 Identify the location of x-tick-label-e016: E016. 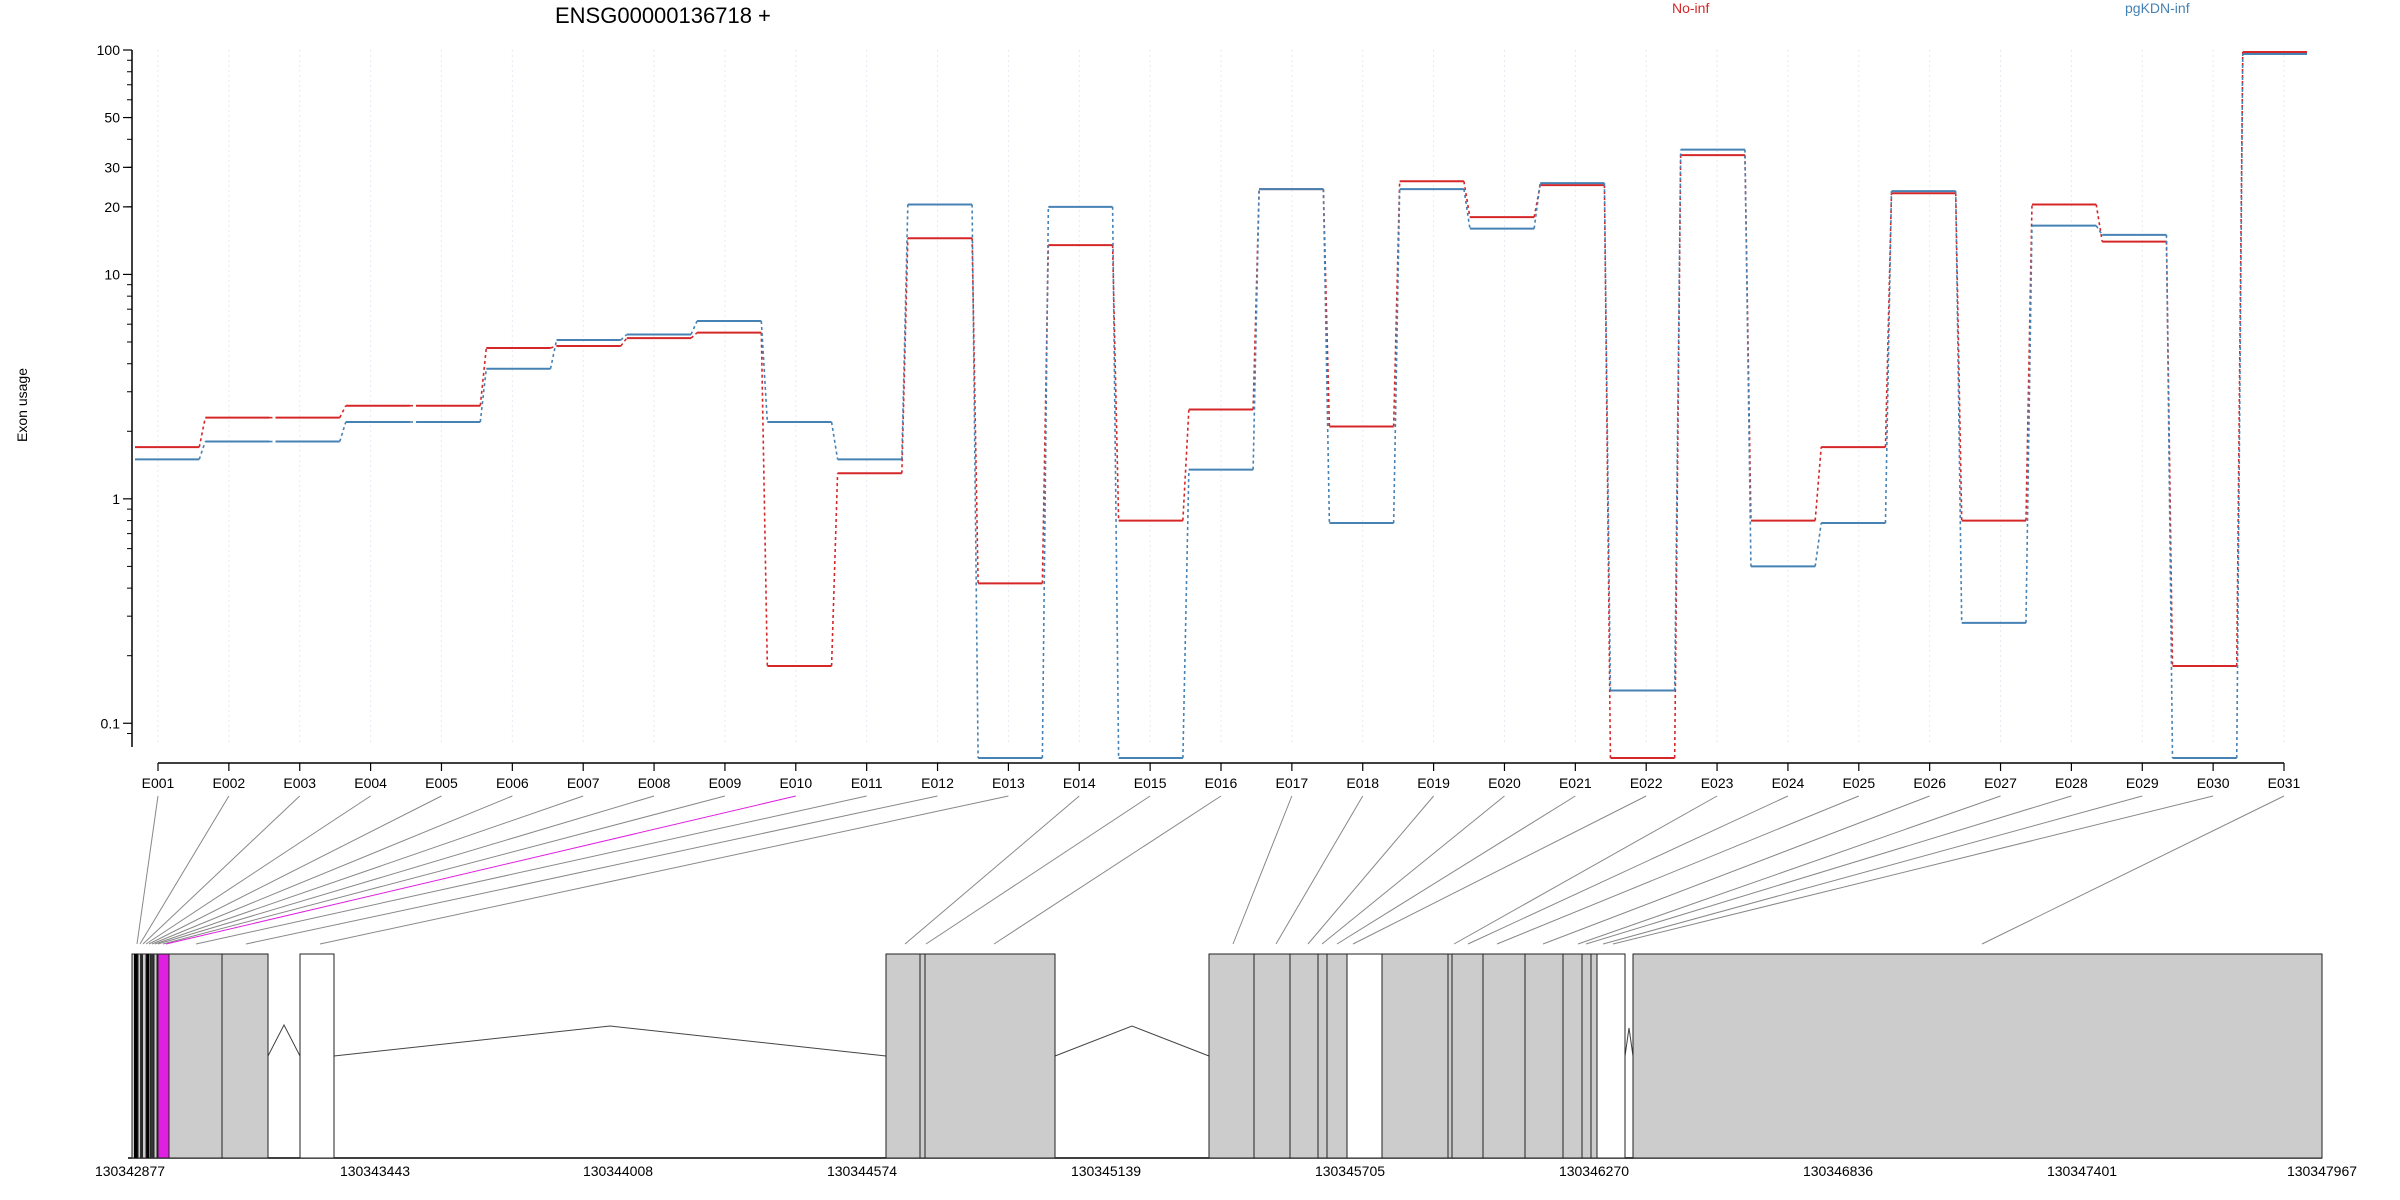
(1221, 783).